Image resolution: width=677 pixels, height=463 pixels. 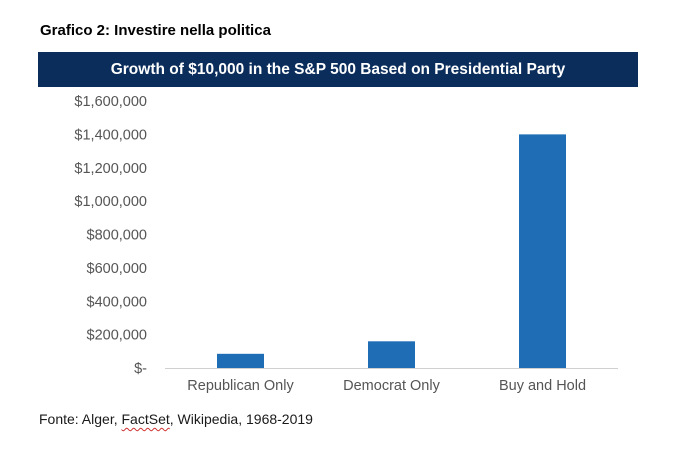 What do you see at coordinates (542, 386) in the screenshot?
I see `x-tick-label: Buy and Hold` at bounding box center [542, 386].